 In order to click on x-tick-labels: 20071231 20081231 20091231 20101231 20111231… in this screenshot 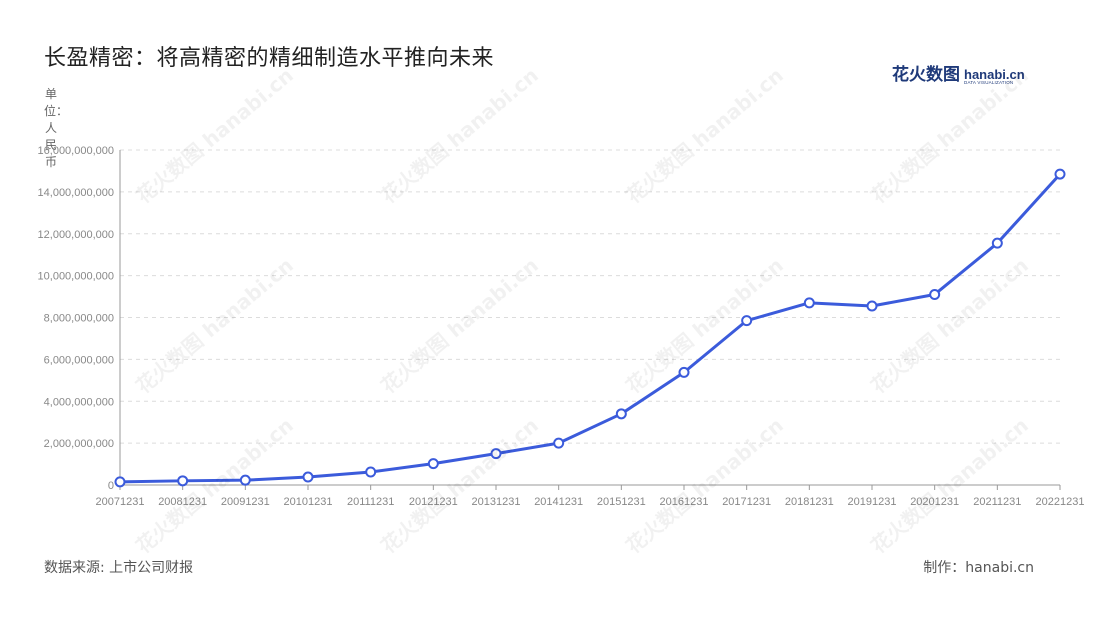, I will do `click(590, 502)`.